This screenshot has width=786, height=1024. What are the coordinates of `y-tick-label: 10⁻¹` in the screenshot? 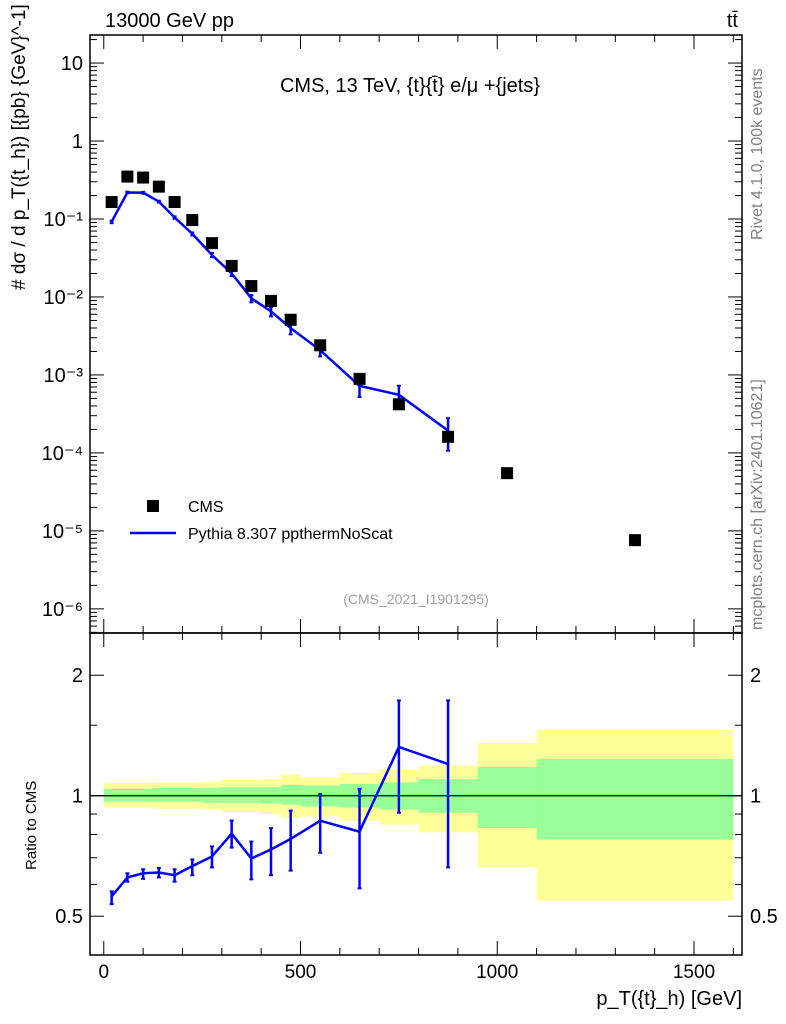 It's located at (64, 220).